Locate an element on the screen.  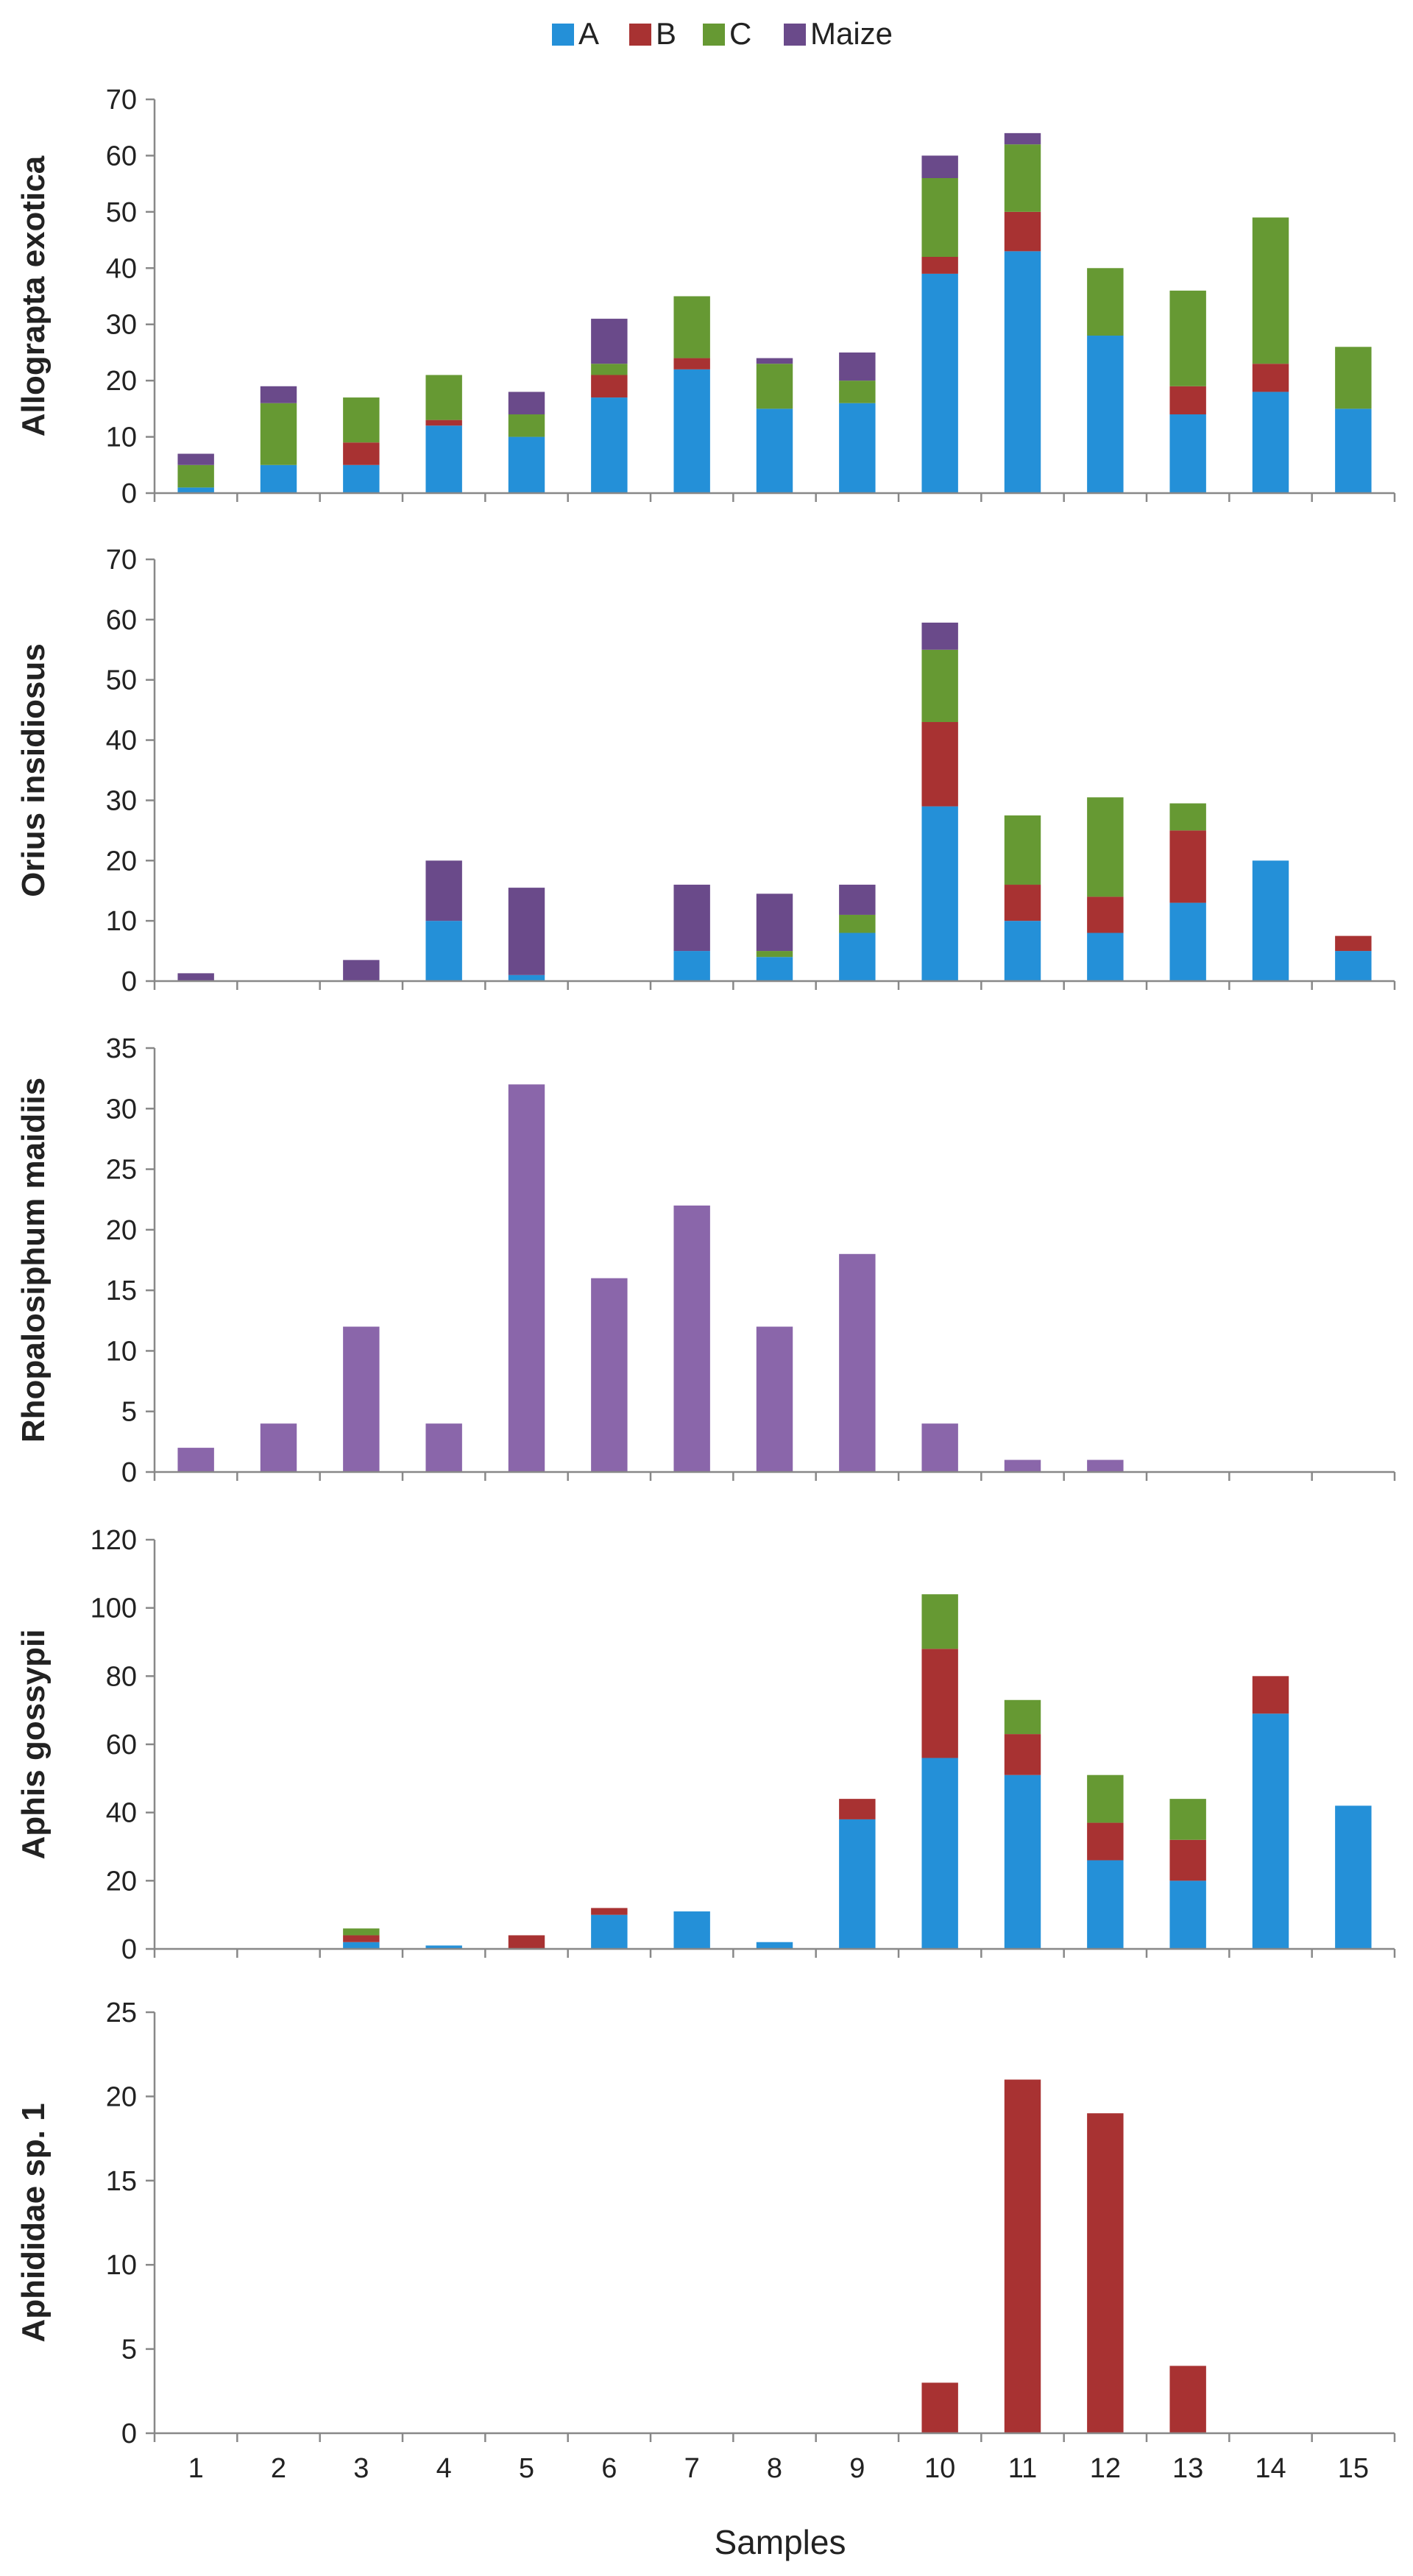
y-tick-label: 25 is located at coordinates (121, 1170).